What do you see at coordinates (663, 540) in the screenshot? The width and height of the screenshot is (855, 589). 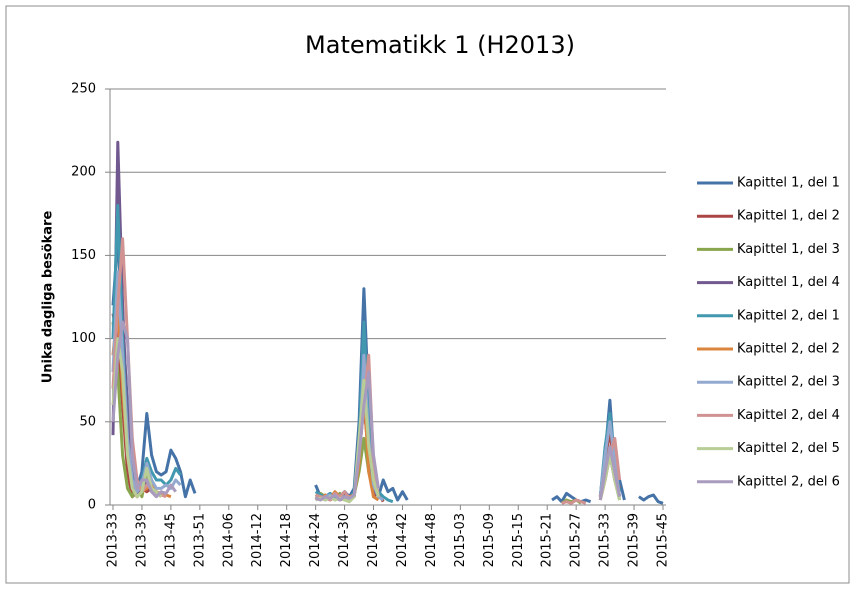 I see `x-tick-label: 2015-45` at bounding box center [663, 540].